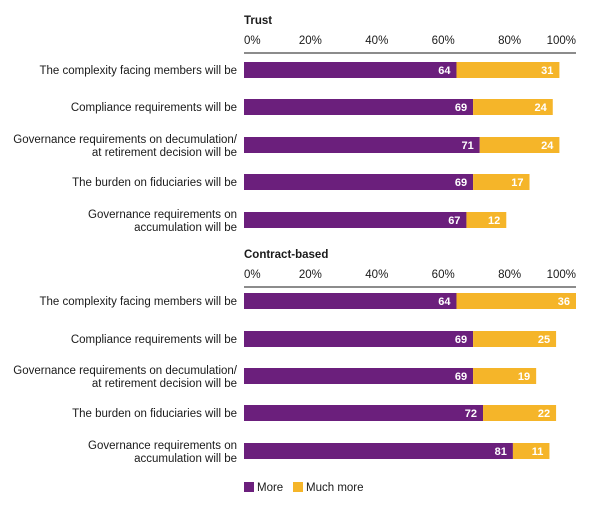 The width and height of the screenshot is (600, 508). What do you see at coordinates (544, 340) in the screenshot?
I see `data-label-much-more: 25` at bounding box center [544, 340].